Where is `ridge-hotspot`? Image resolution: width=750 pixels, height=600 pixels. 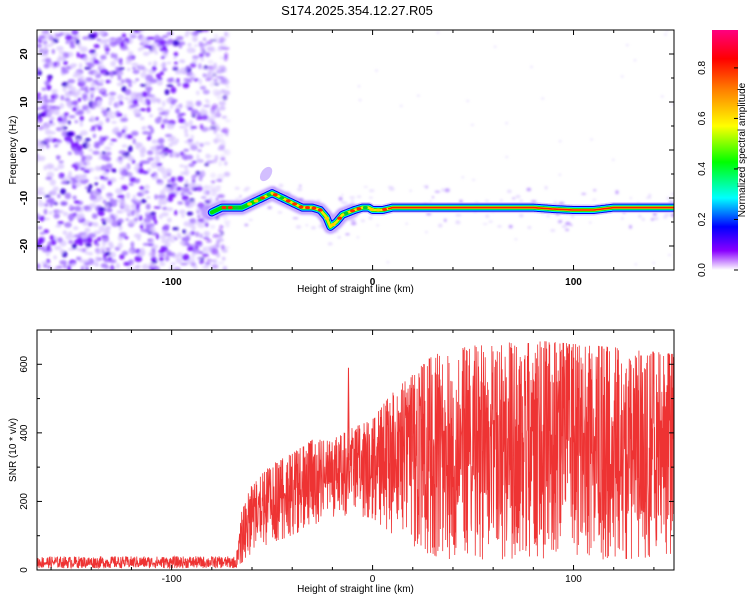
ridge-hotspot is located at coordinates (256, 201).